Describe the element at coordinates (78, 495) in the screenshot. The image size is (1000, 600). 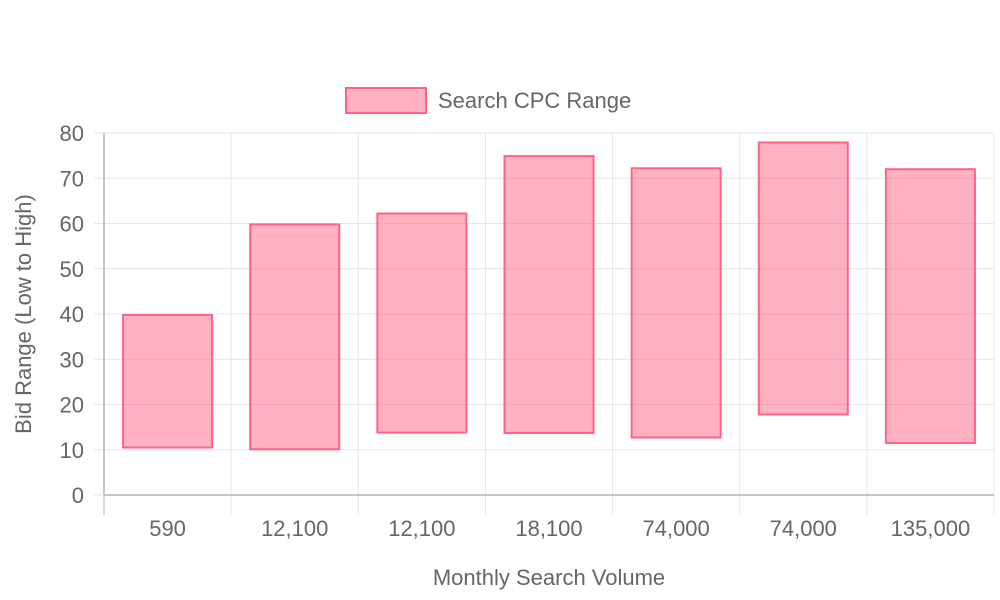
I see `y-tick-label: 0` at that location.